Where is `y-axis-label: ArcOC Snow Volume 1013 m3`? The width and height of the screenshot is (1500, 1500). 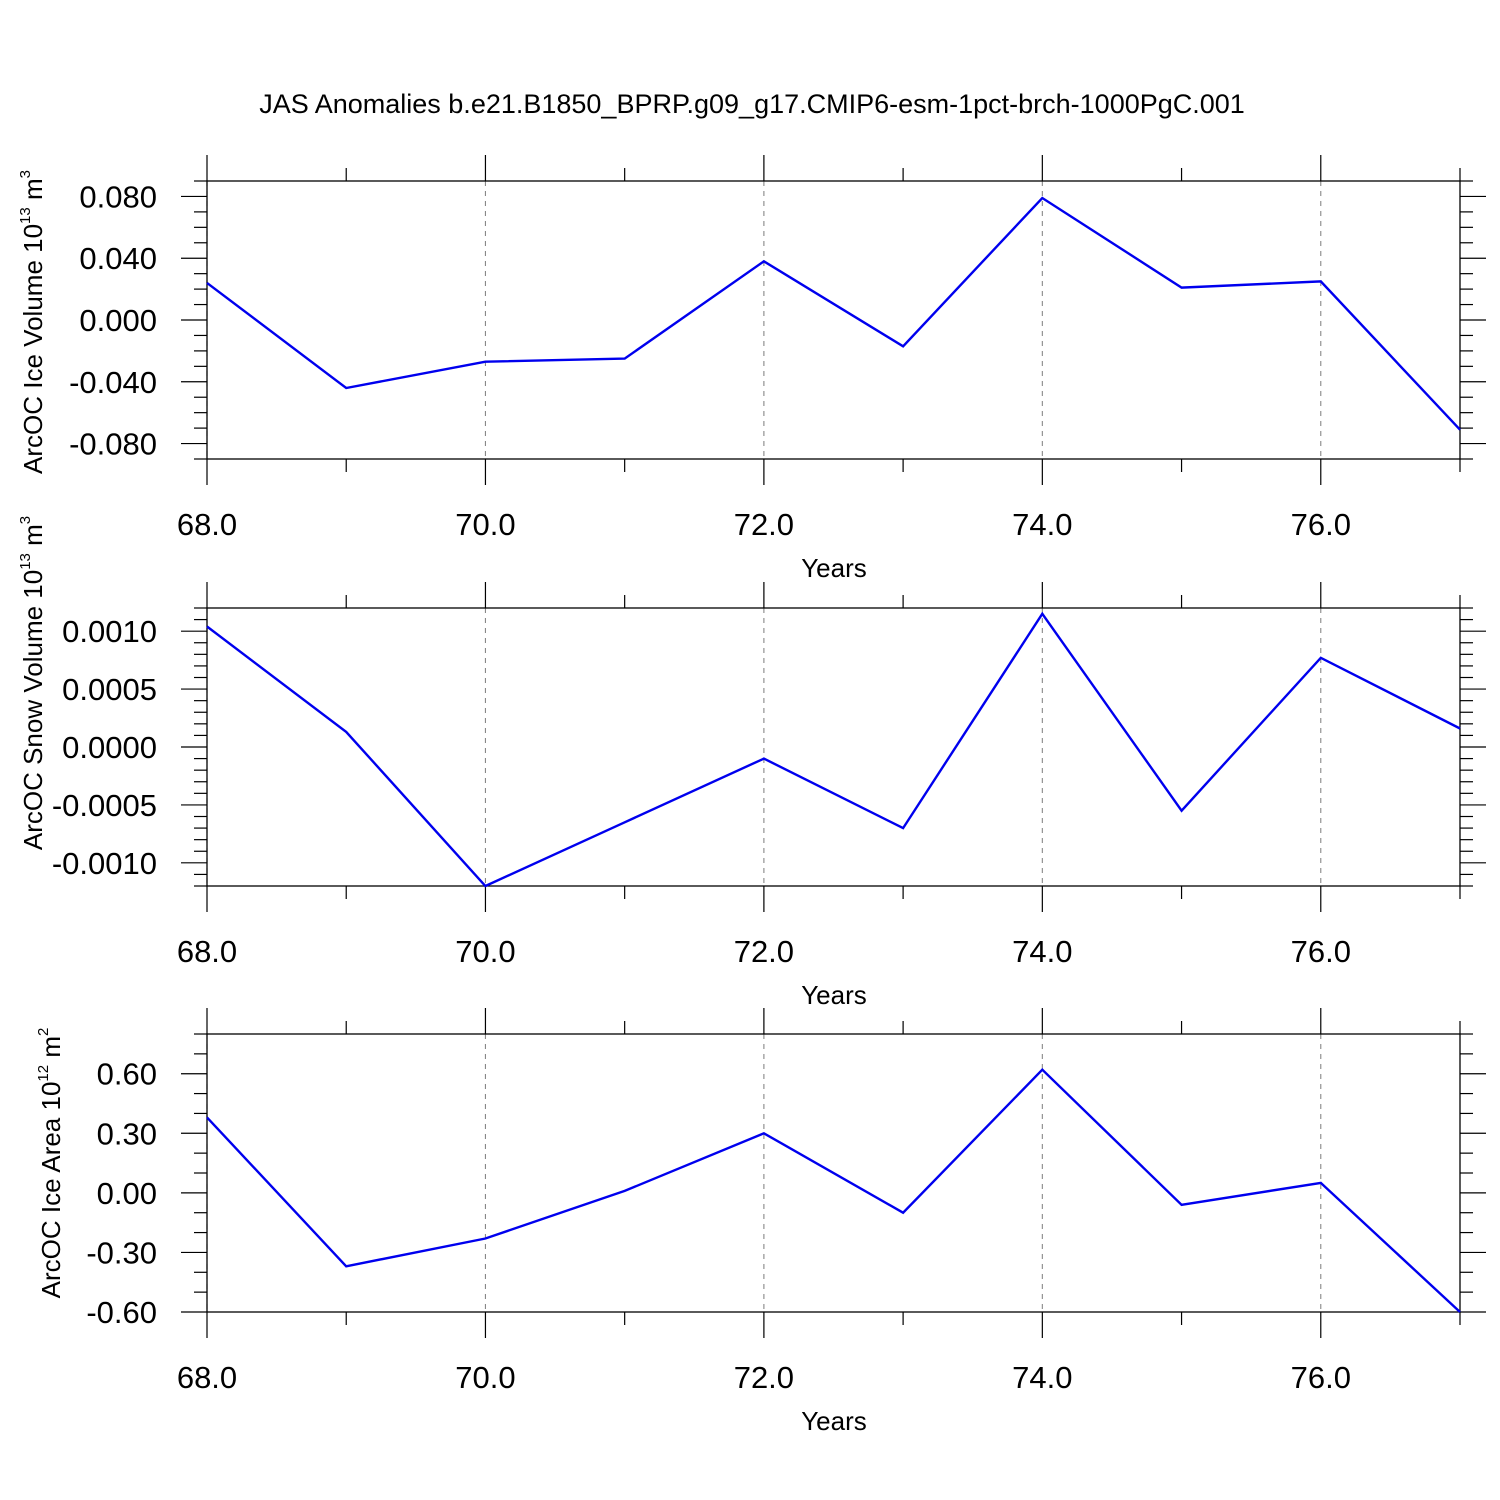 y-axis-label: ArcOC Snow Volume 1013 m3 is located at coordinates (32, 683).